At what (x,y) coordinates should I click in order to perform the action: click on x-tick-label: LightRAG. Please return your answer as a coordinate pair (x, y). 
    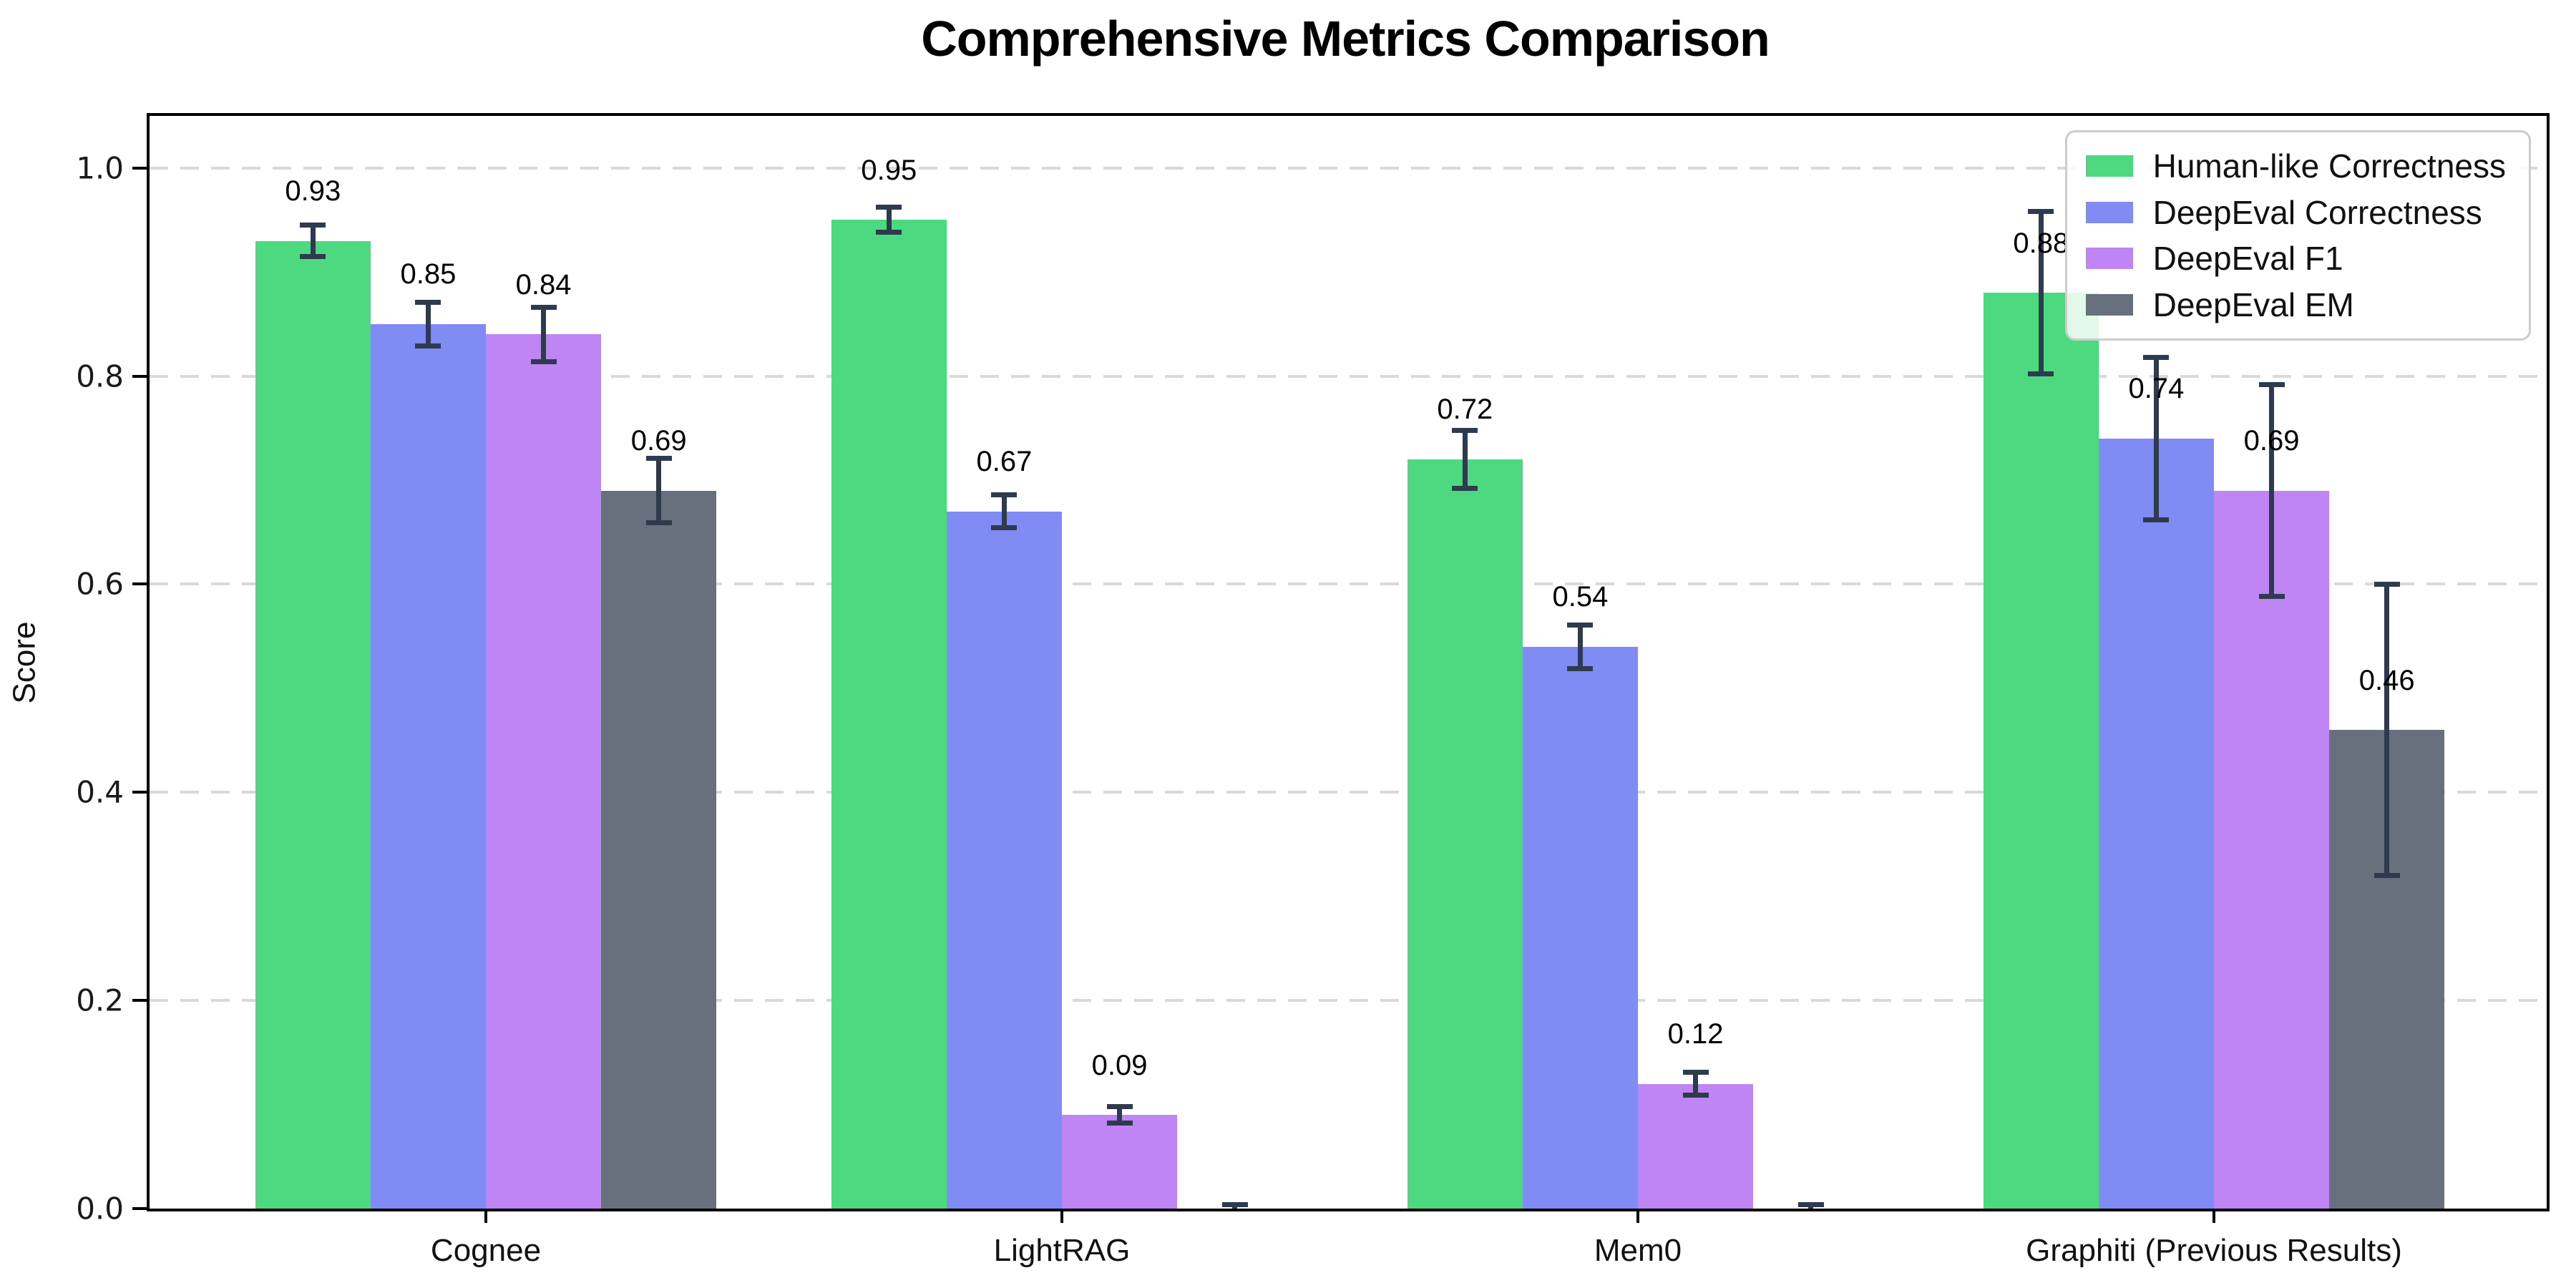
    Looking at the image, I should click on (1062, 1250).